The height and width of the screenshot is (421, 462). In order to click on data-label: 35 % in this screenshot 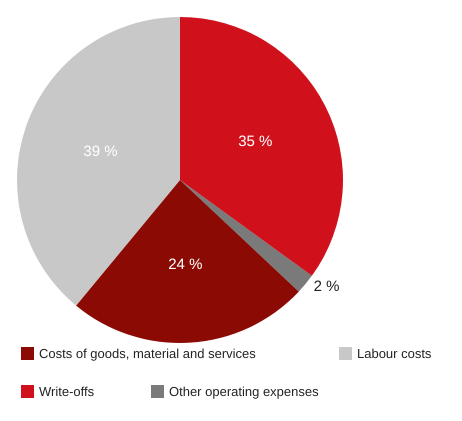, I will do `click(255, 141)`.